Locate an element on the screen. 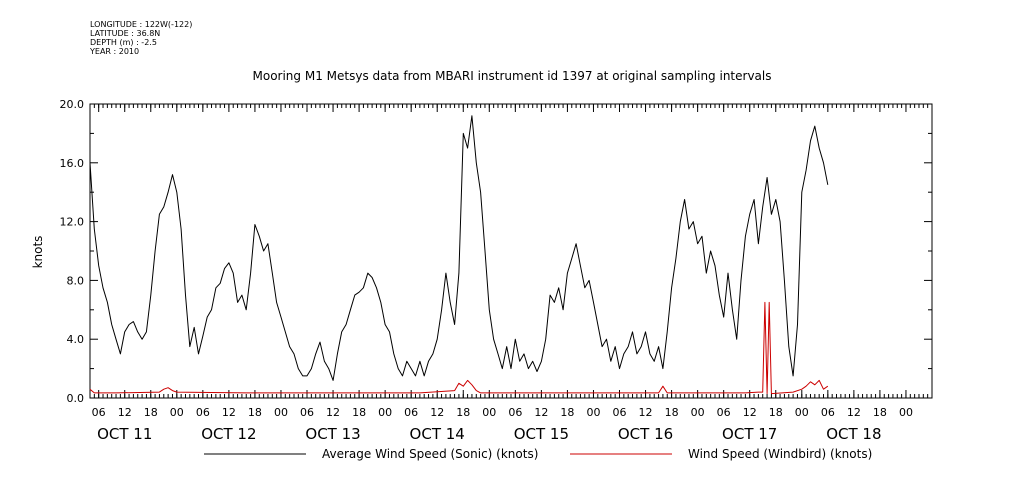 This screenshot has height=504, width=1009. x-day-label: OCT 16 is located at coordinates (645, 434).